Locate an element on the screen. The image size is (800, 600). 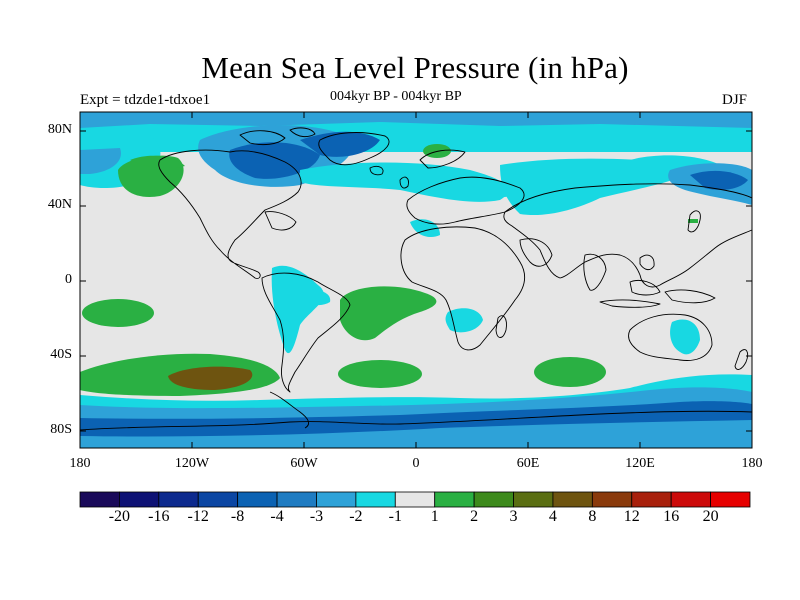
colorbar-label: 4 is located at coordinates (552, 516).